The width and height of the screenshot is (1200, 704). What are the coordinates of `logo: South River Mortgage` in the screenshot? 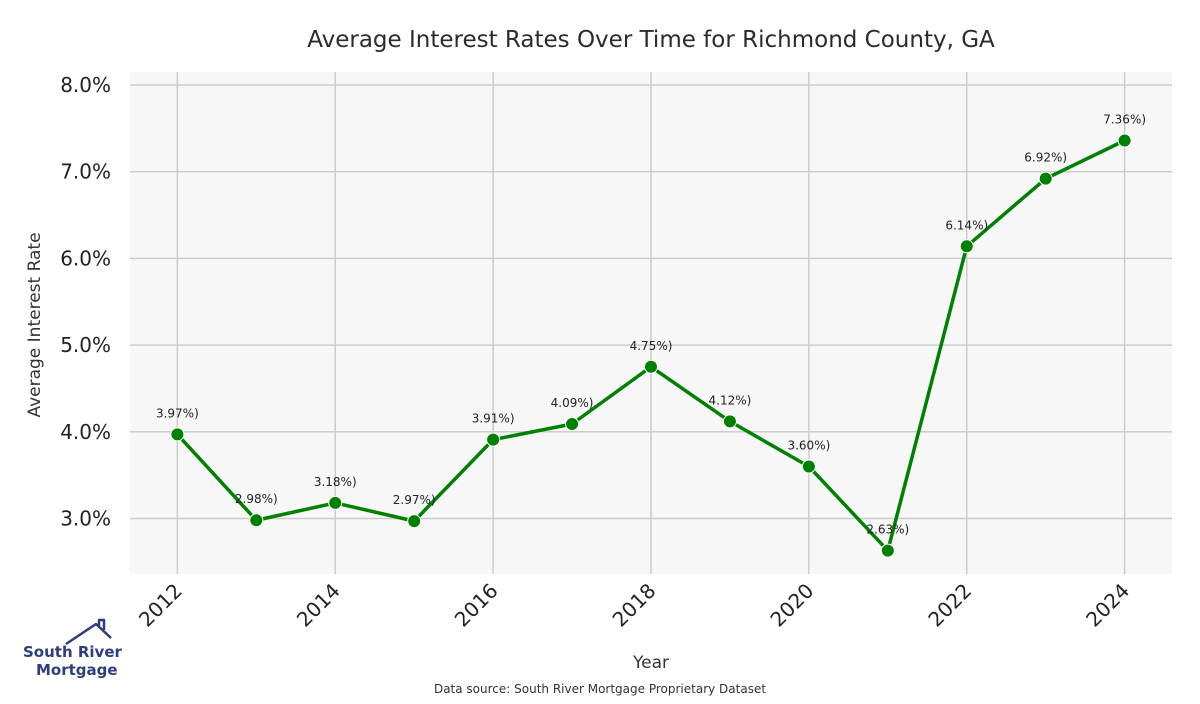 It's located at (73, 648).